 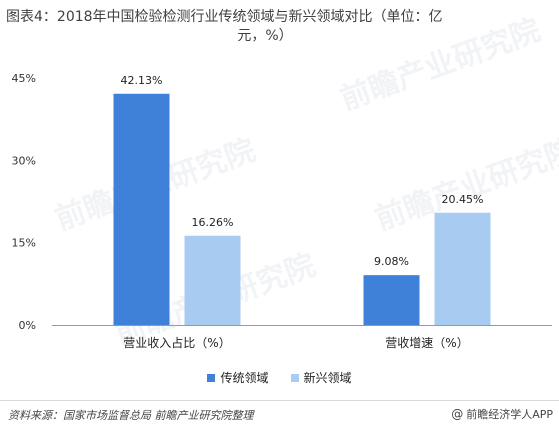 I want to click on y-tick-label: 15%, so click(x=24, y=243).